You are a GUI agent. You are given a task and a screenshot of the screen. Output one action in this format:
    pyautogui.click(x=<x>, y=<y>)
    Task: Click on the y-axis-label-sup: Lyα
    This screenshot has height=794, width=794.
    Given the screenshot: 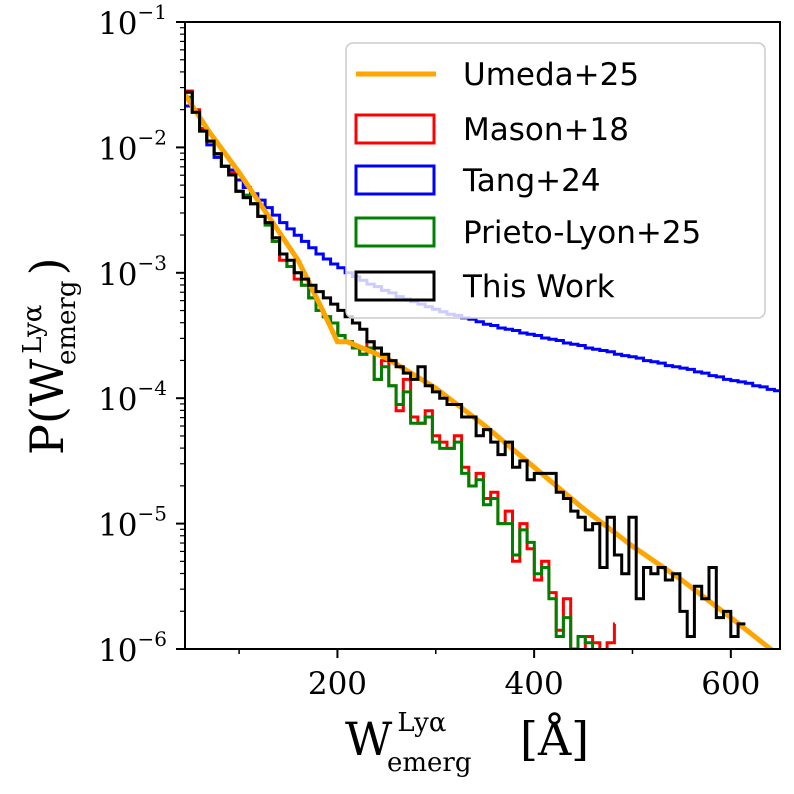 What is the action you would take?
    pyautogui.click(x=33, y=329)
    